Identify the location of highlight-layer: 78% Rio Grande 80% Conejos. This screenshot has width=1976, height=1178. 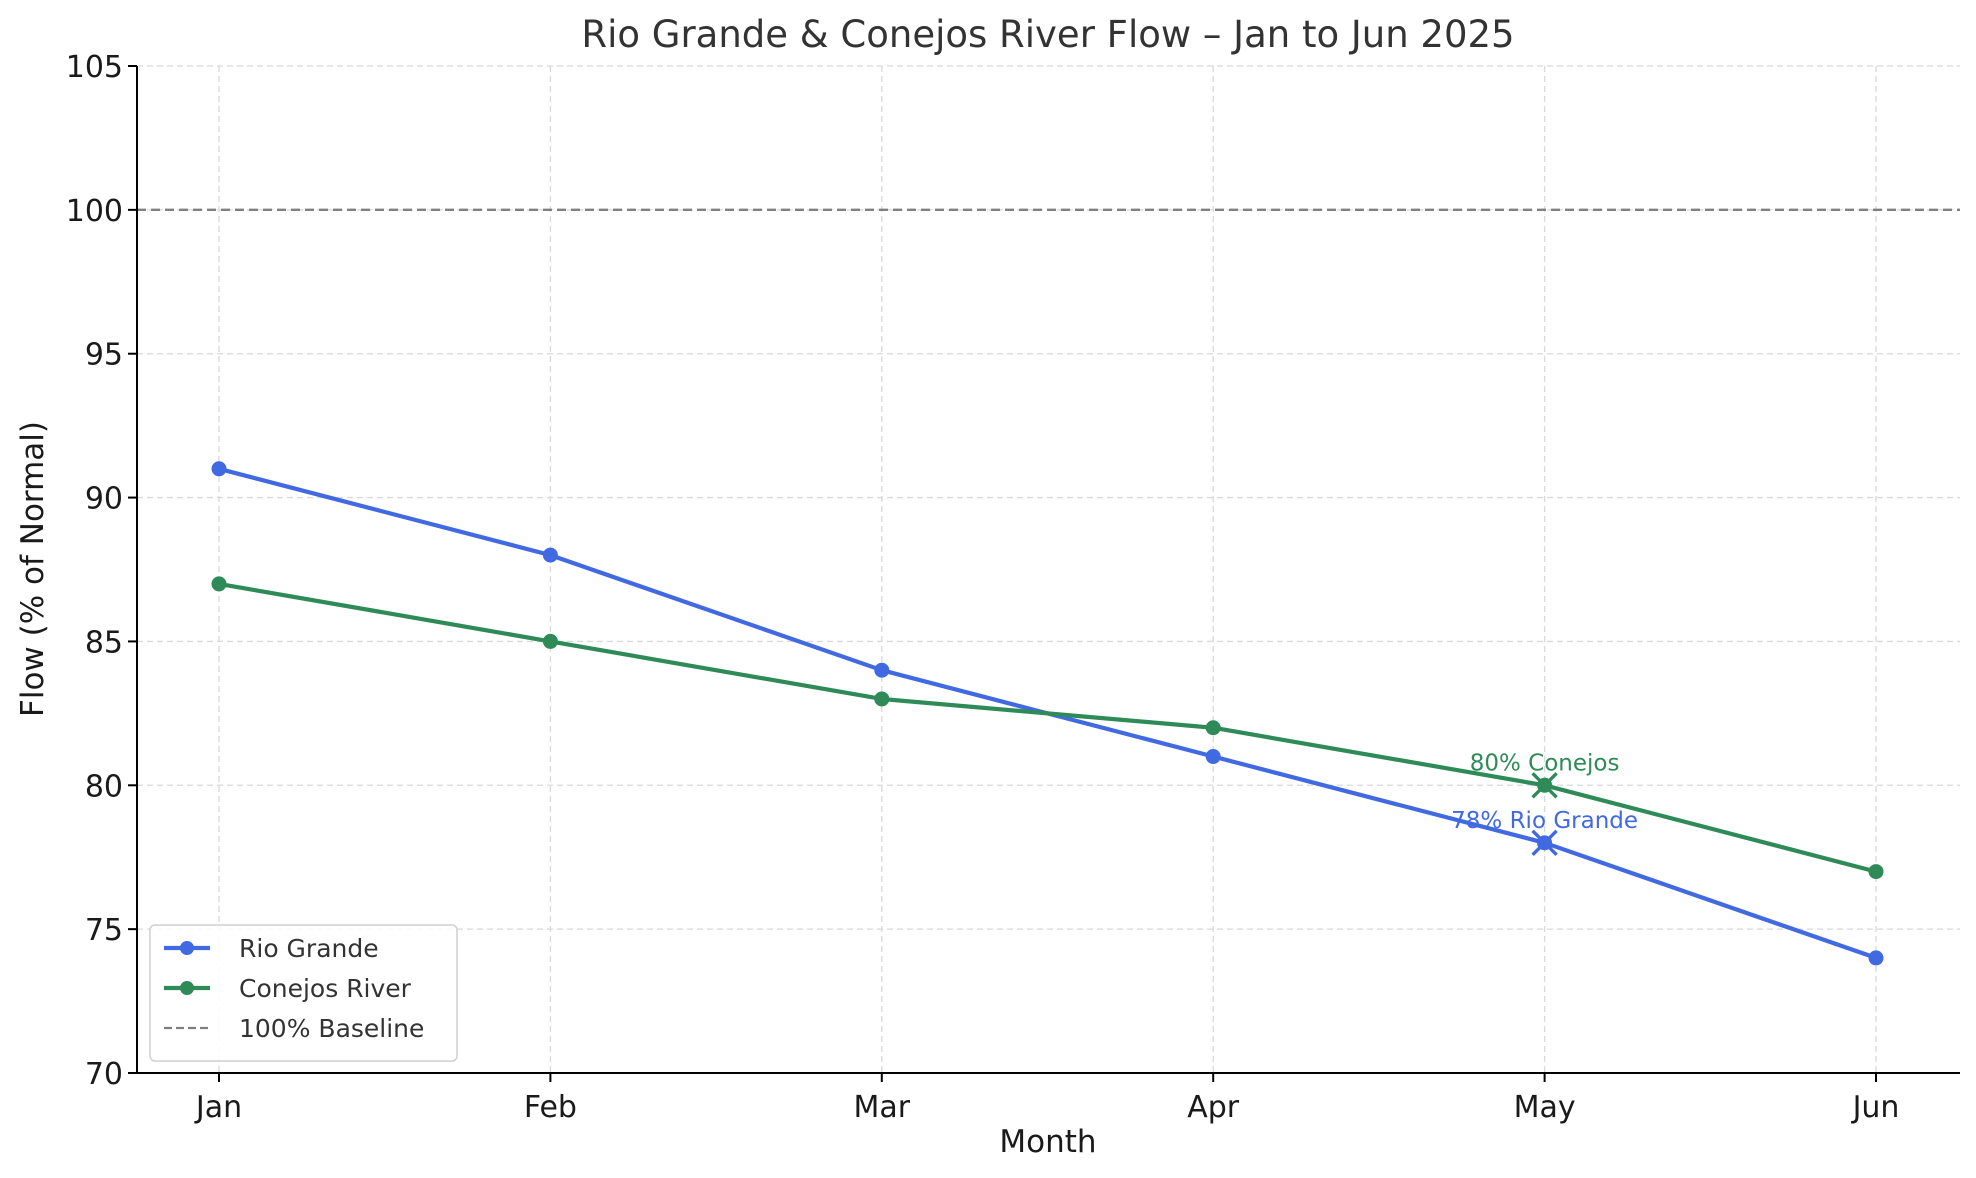
(1544, 803).